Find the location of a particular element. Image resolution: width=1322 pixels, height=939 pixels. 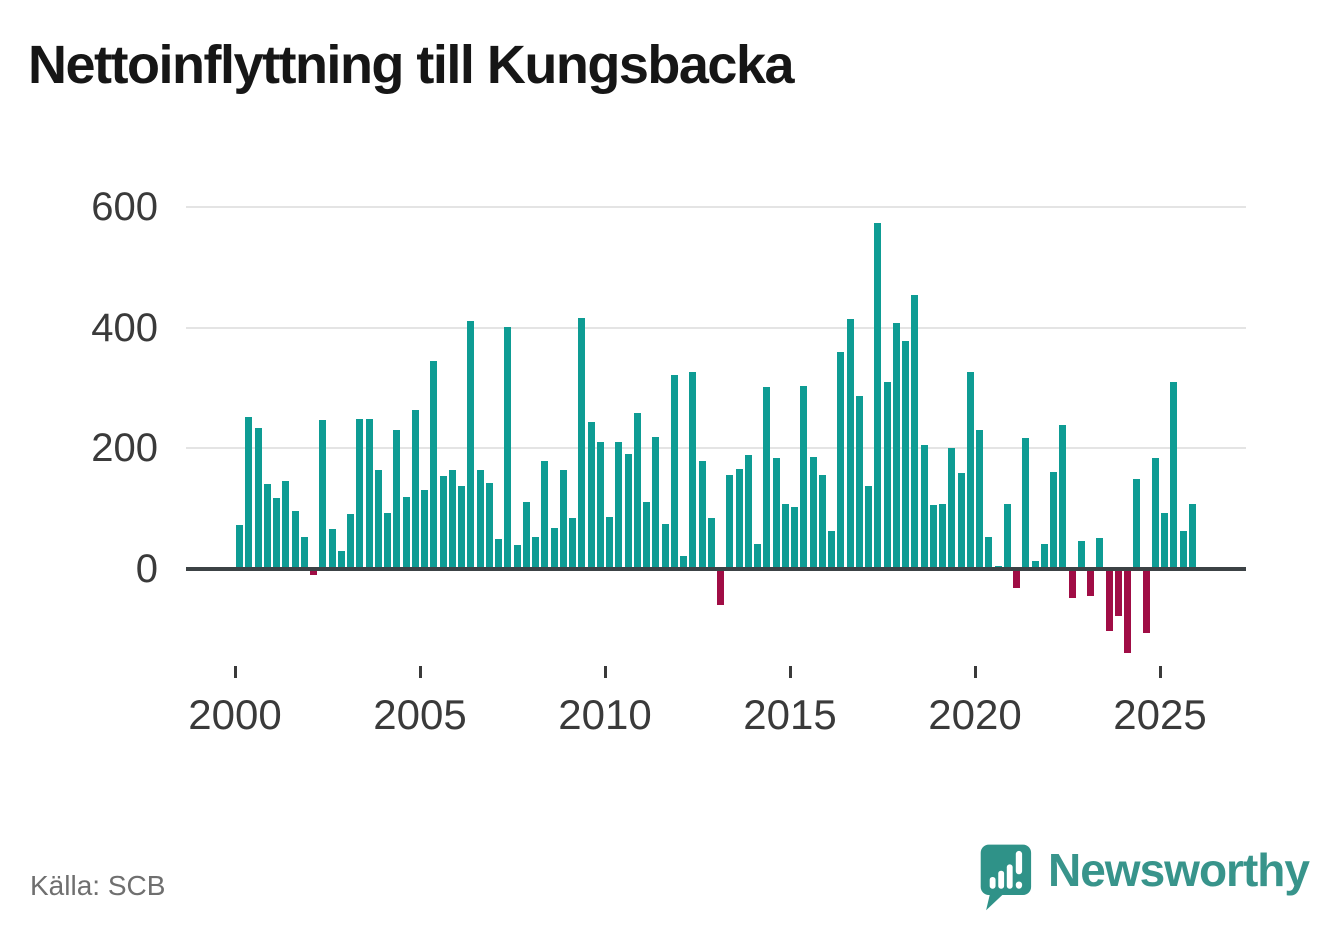

bar-2021-q1 is located at coordinates (1017, 578).